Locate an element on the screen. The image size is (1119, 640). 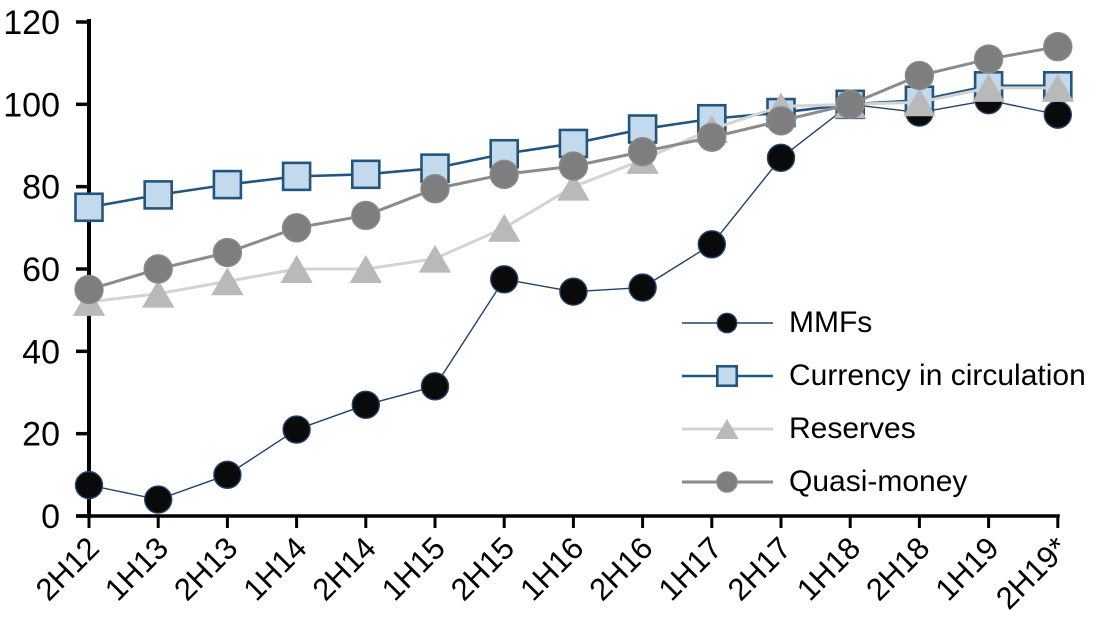
x-tick-label: 1H17 is located at coordinates (690, 568).